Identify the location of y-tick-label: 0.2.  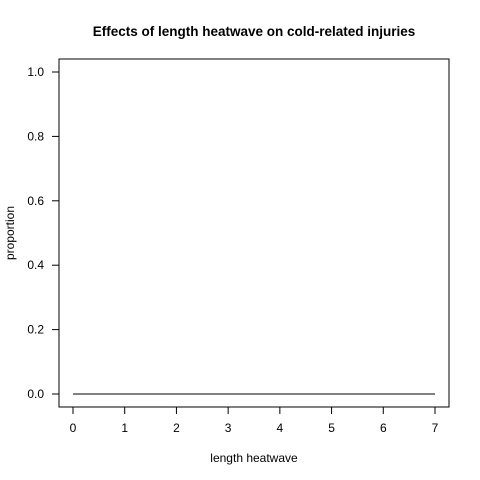
(35, 330).